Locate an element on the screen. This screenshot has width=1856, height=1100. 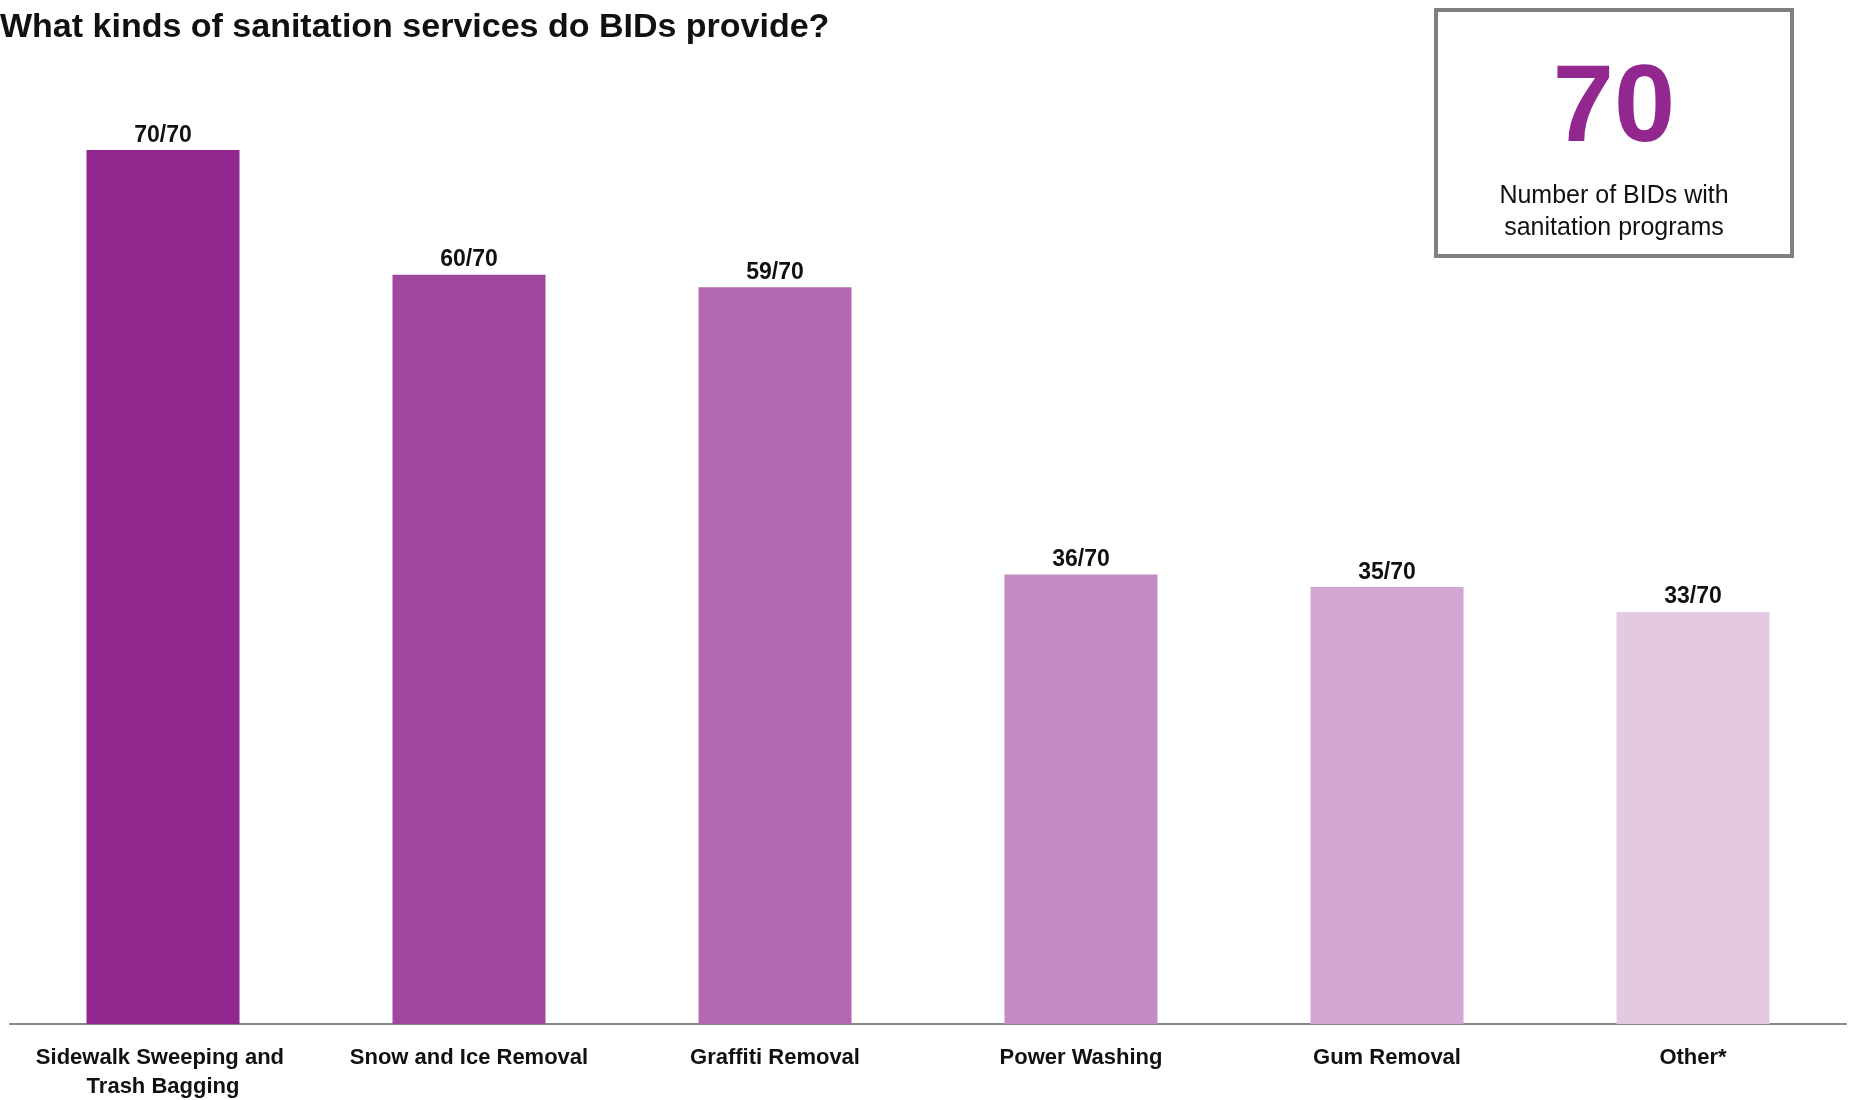
x-tick-label: Snow and Ice Removal is located at coordinates (469, 1056).